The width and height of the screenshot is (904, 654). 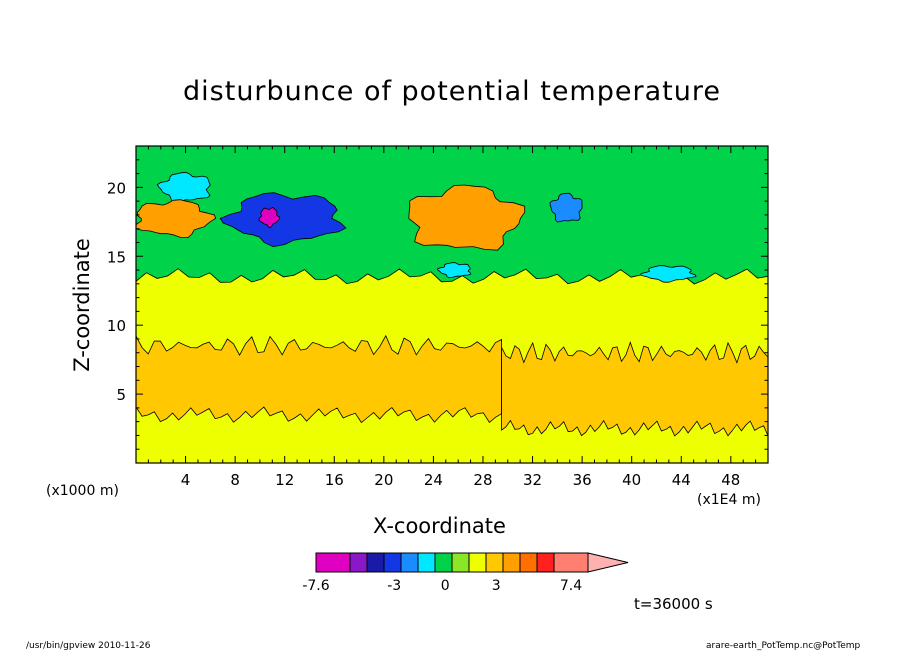 I want to click on x-tick-label: 20, so click(x=383, y=480).